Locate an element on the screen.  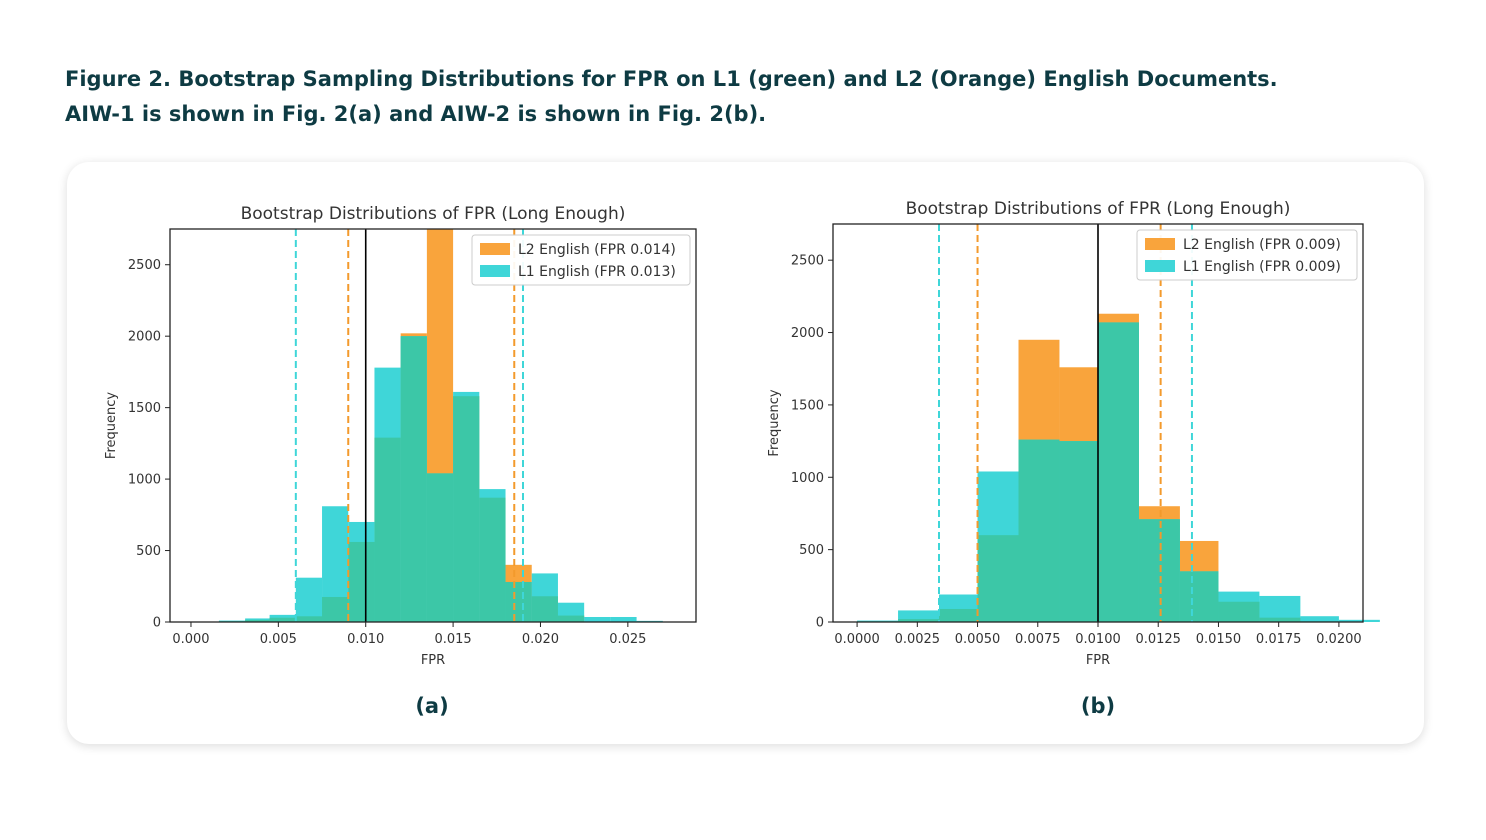
x-tick-label: 0.0025 is located at coordinates (918, 639).